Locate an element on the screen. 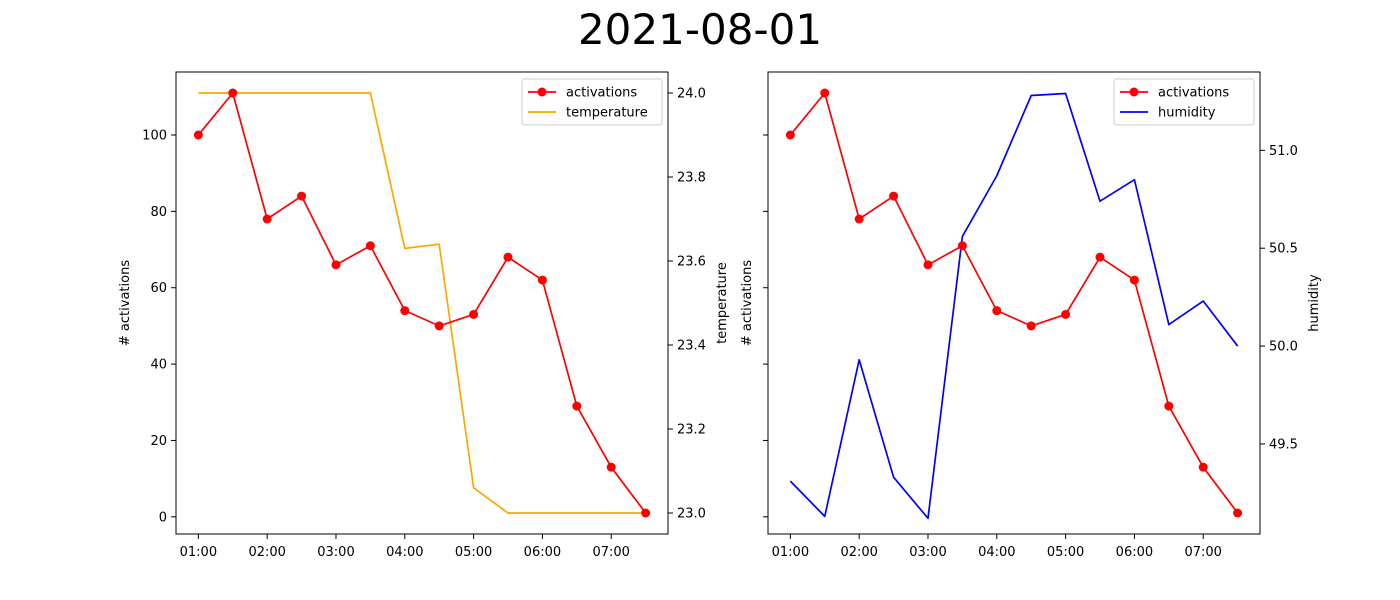  y-tick-label: 80 is located at coordinates (158, 212).